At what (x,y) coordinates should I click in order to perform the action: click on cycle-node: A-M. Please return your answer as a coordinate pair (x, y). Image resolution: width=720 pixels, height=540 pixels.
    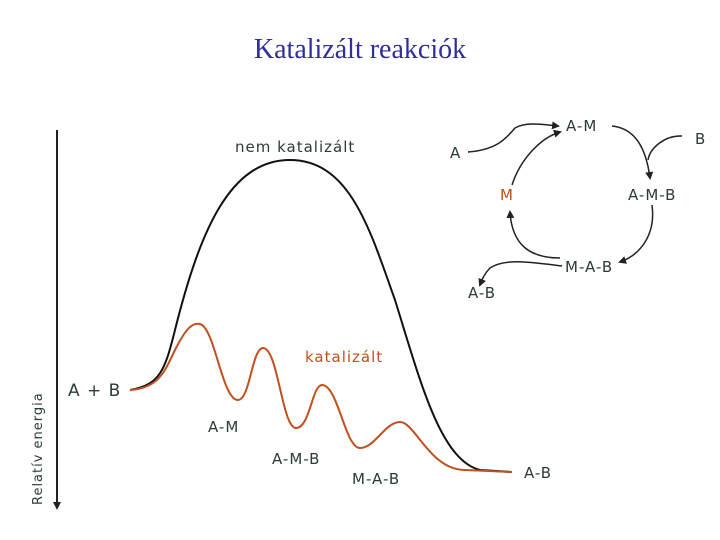
    Looking at the image, I should click on (581, 126).